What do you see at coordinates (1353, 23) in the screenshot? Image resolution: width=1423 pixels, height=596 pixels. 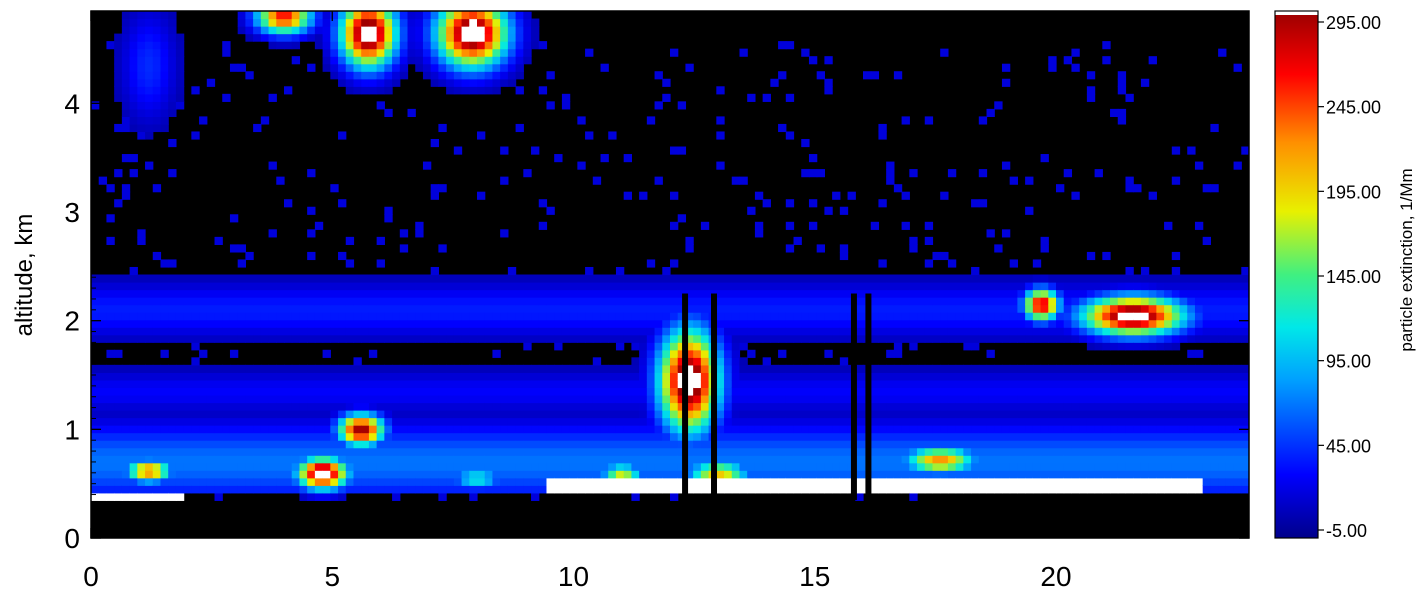 I see `colorbar-tick-label: 295.00` at bounding box center [1353, 23].